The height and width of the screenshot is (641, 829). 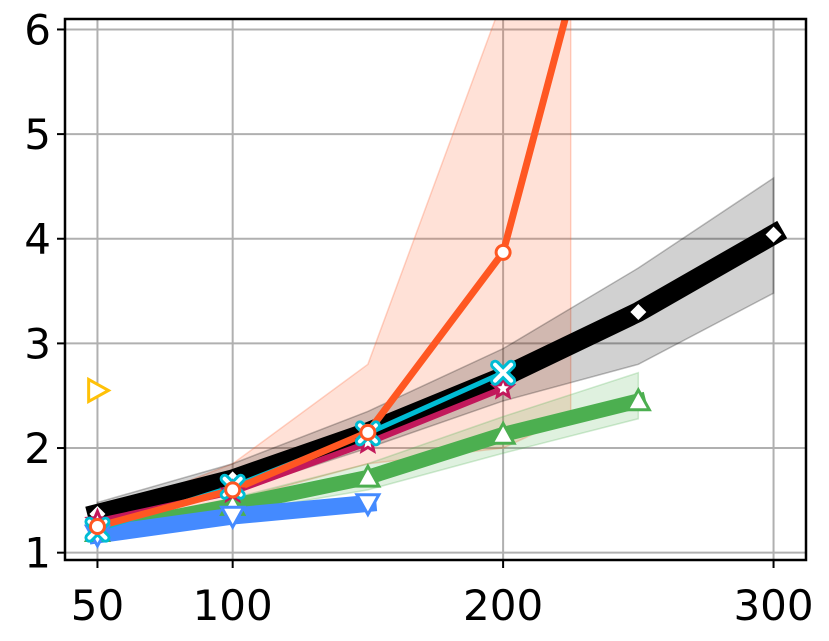 I want to click on y-tick-label: 4, so click(x=37, y=239).